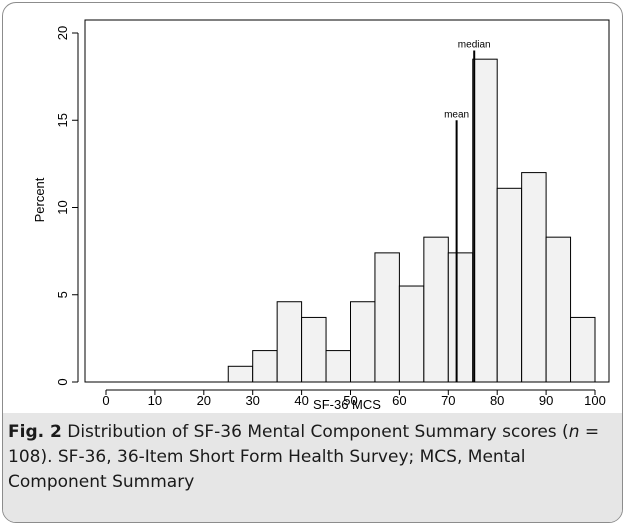  Describe the element at coordinates (105, 400) in the screenshot. I see `x-tick-label: 0` at that location.